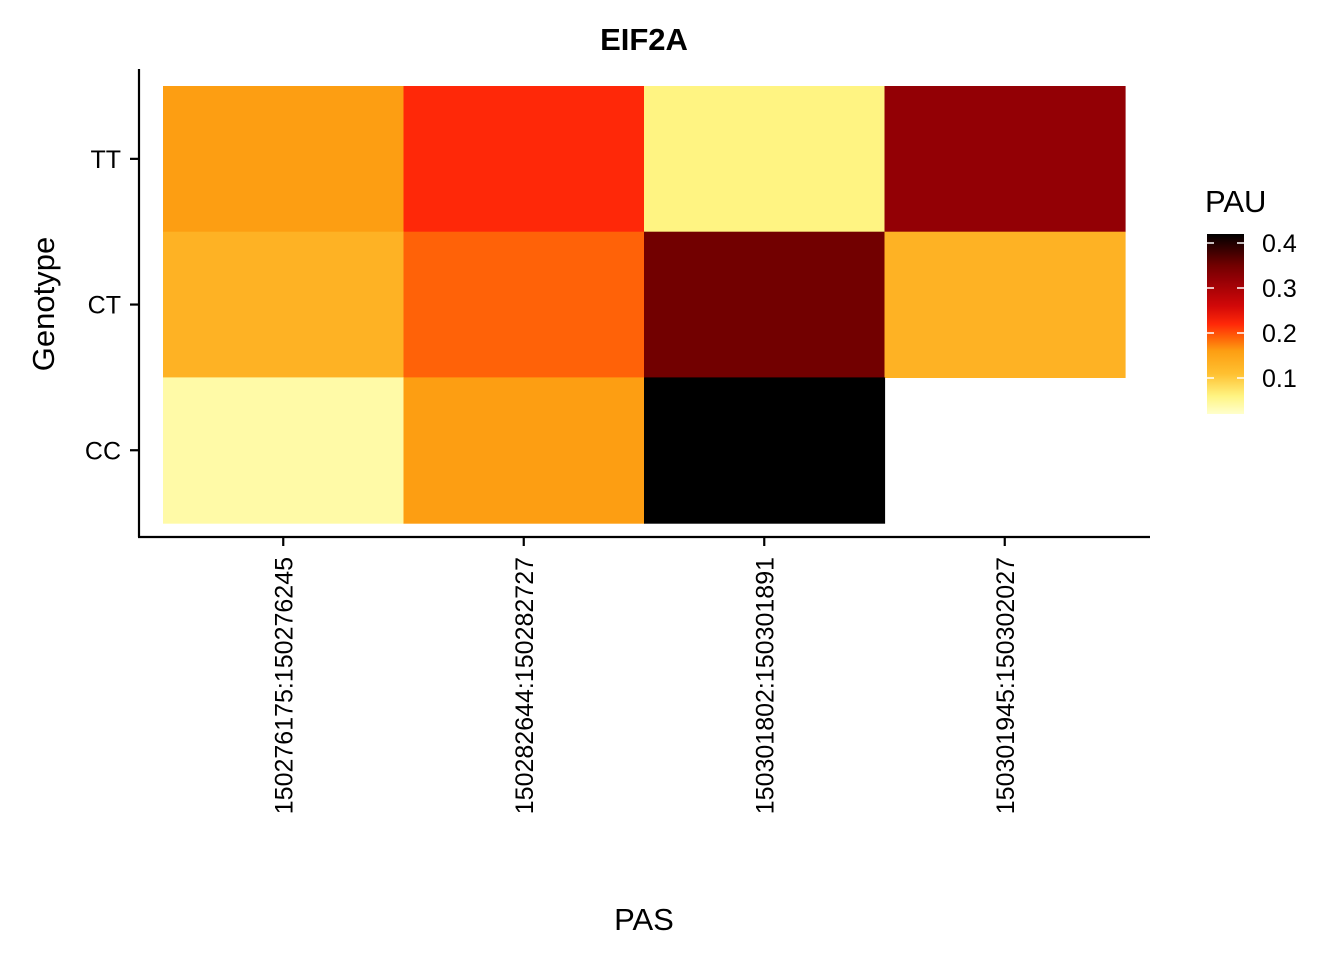  What do you see at coordinates (525, 685) in the screenshot?
I see `x-tick-label: 150282644:150282727` at bounding box center [525, 685].